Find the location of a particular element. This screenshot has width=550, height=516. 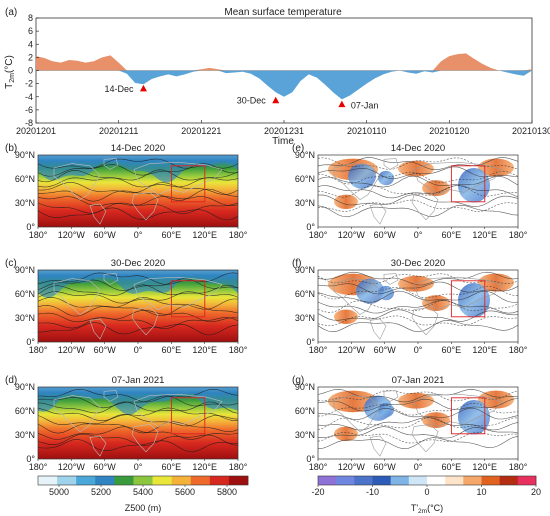

positive-anomaly-area is located at coordinates (284, 62).